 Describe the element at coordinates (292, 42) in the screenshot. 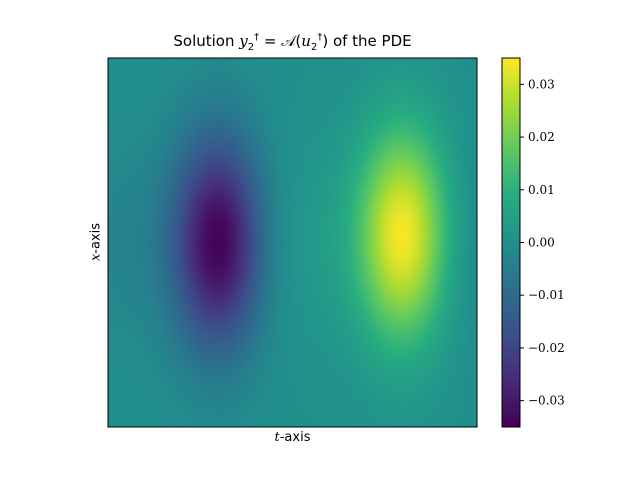

I see `chart-title: Solution y2† = 𝒜(u2†) of the PDE` at that location.